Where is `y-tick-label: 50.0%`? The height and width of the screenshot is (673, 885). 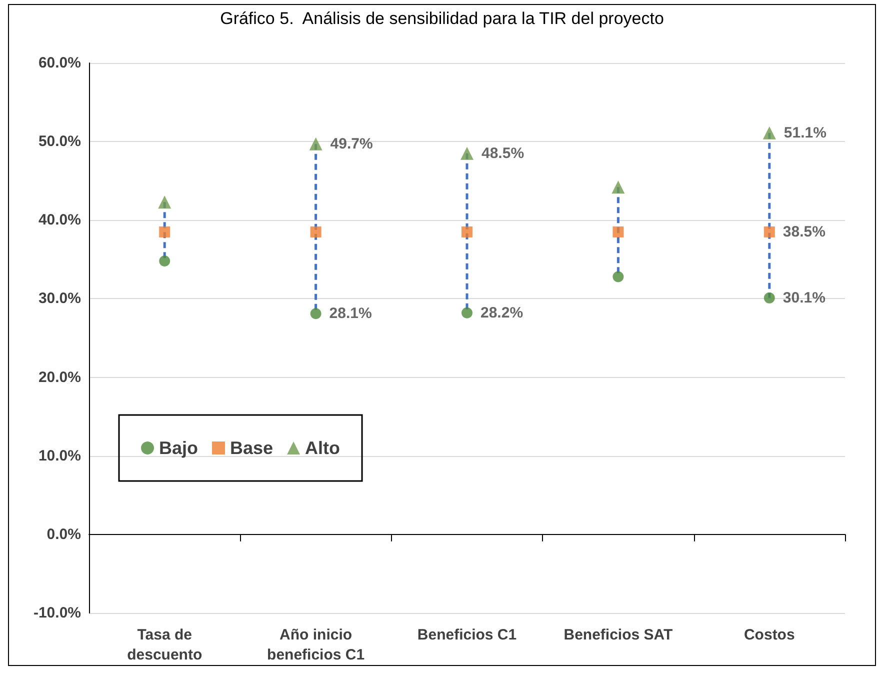
y-tick-label: 50.0% is located at coordinates (59, 141).